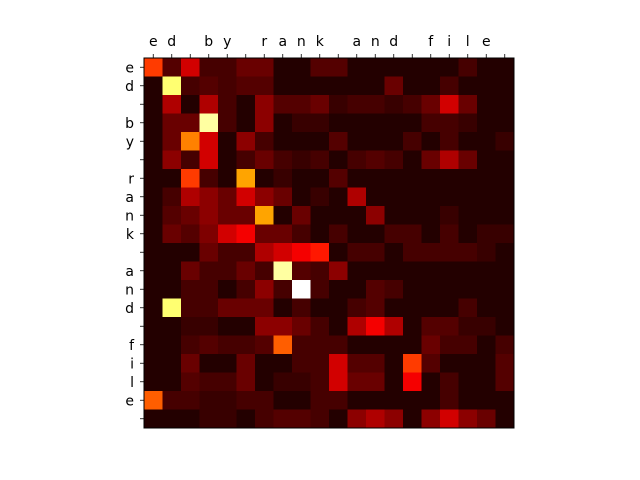 Image resolution: width=640 pixels, height=480 pixels. What do you see at coordinates (171, 42) in the screenshot?
I see `x-tick-label: d` at bounding box center [171, 42].